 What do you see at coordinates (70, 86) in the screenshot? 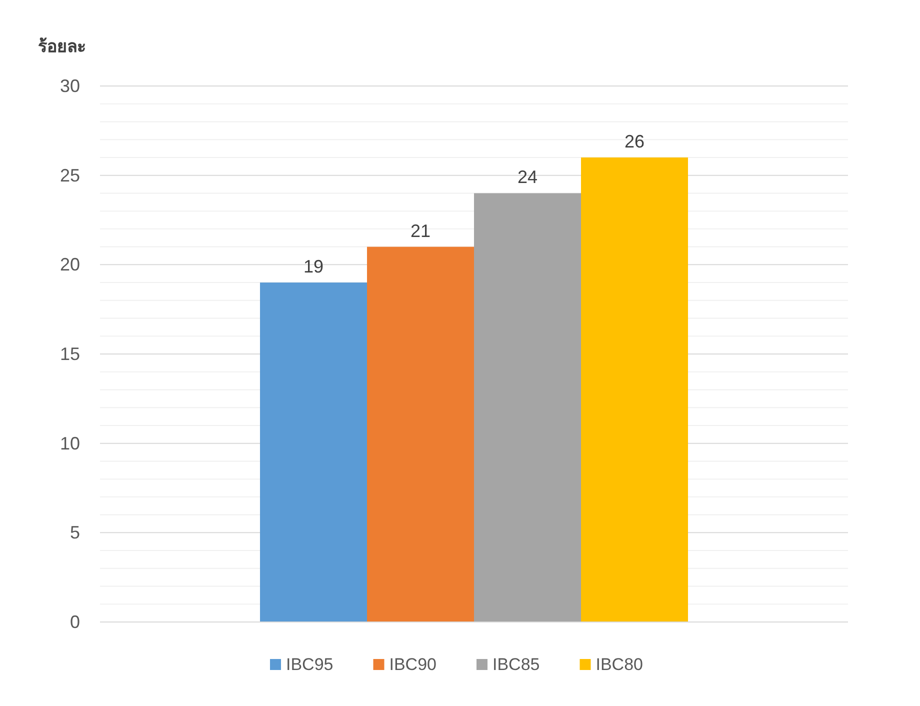
I see `y-tick-label: 30` at bounding box center [70, 86].